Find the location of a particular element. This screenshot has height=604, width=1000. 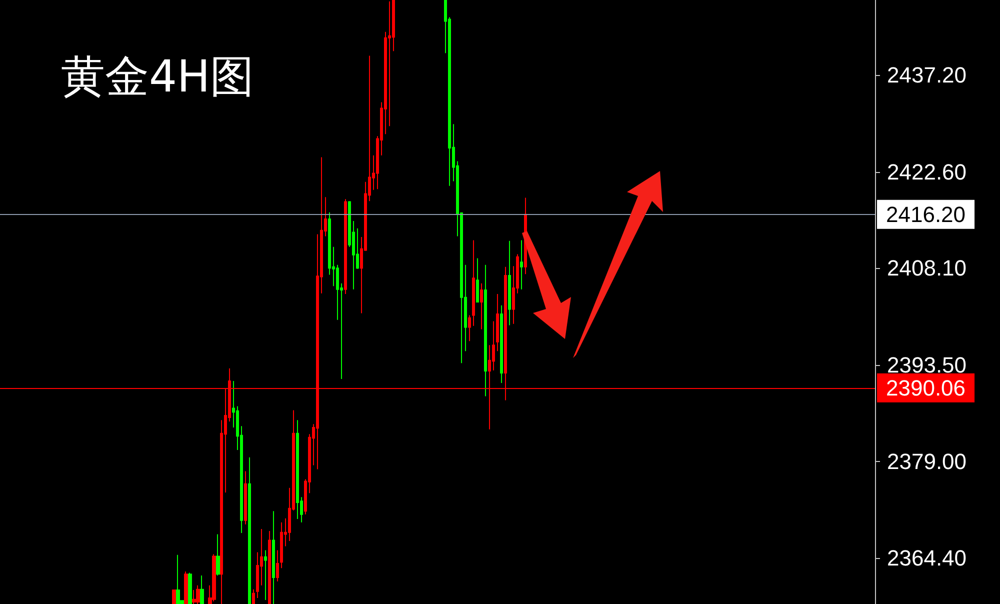

ref-line-label: 2416.20 is located at coordinates (926, 214).